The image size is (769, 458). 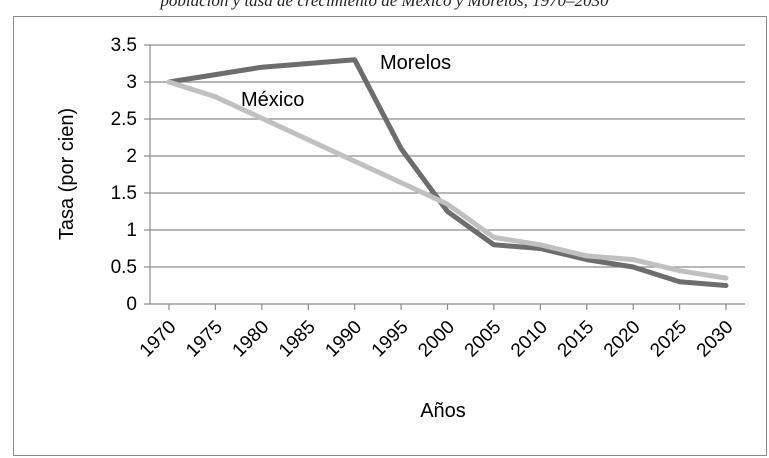 What do you see at coordinates (131, 304) in the screenshot?
I see `y-tick-label: 0` at bounding box center [131, 304].